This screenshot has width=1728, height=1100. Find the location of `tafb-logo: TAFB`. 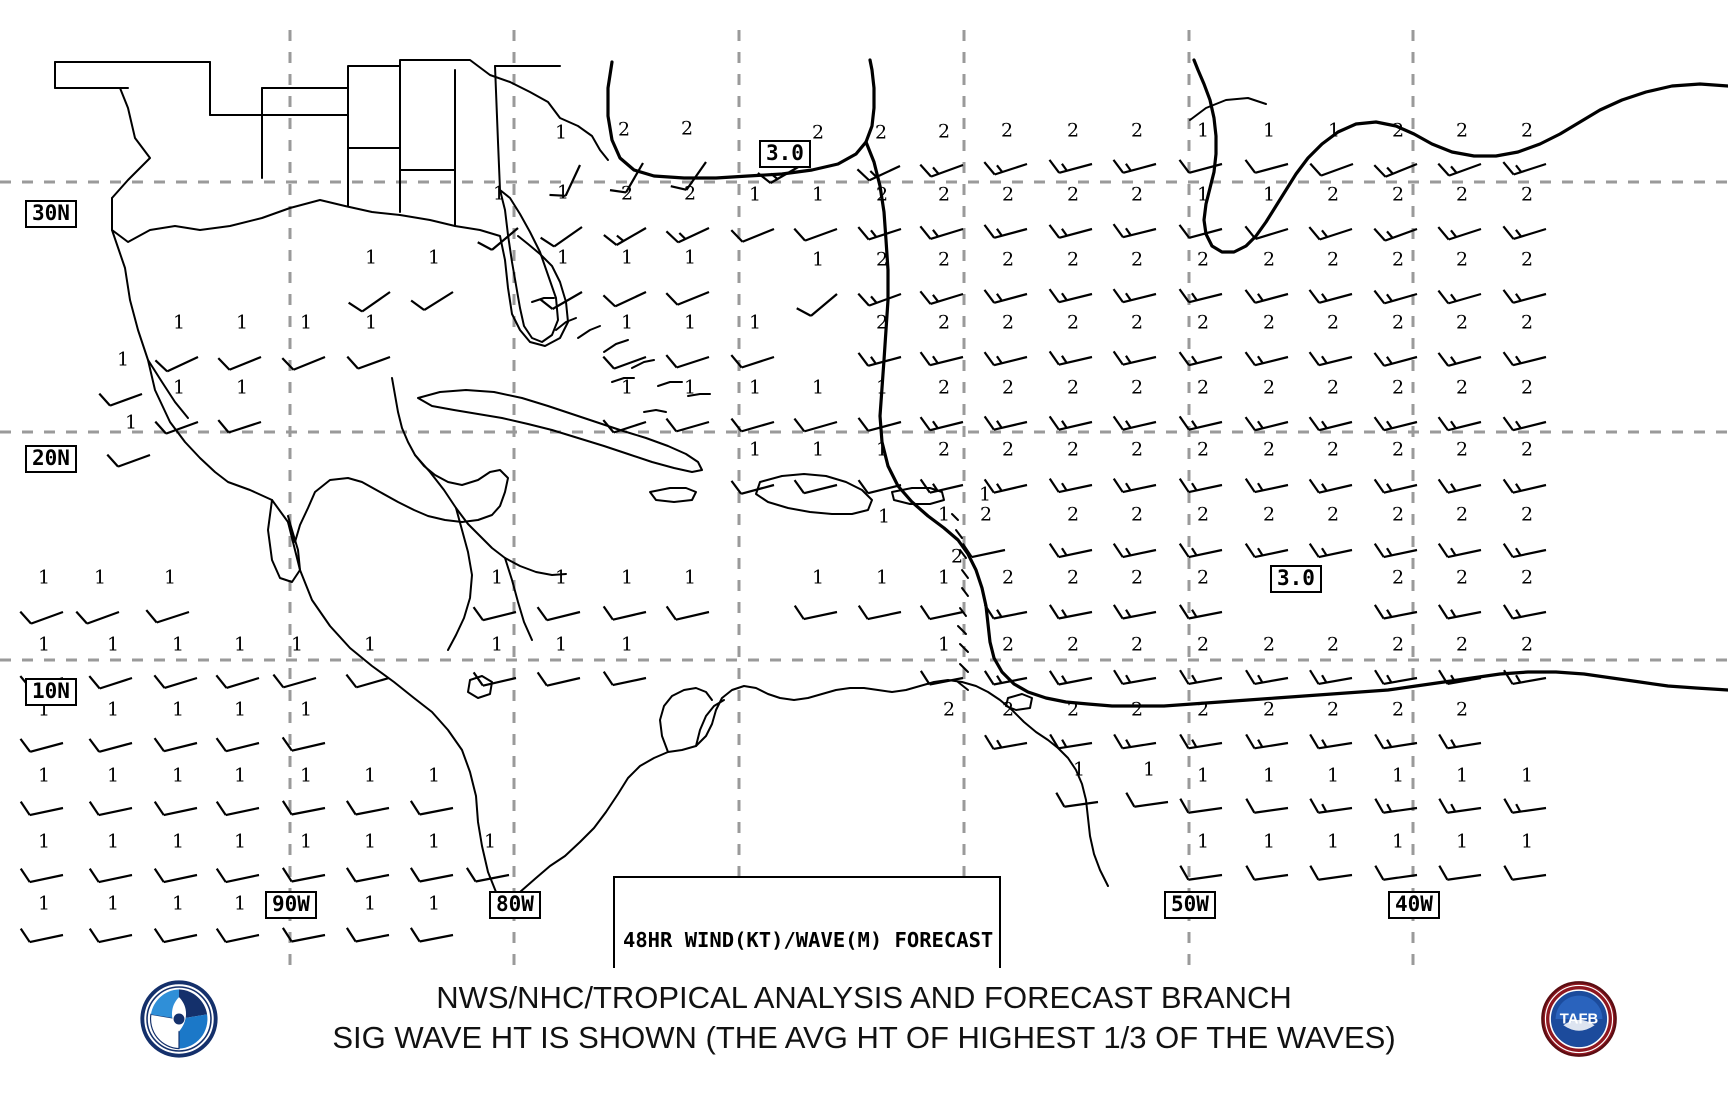

tafb-logo: TAFB is located at coordinates (1579, 1019).